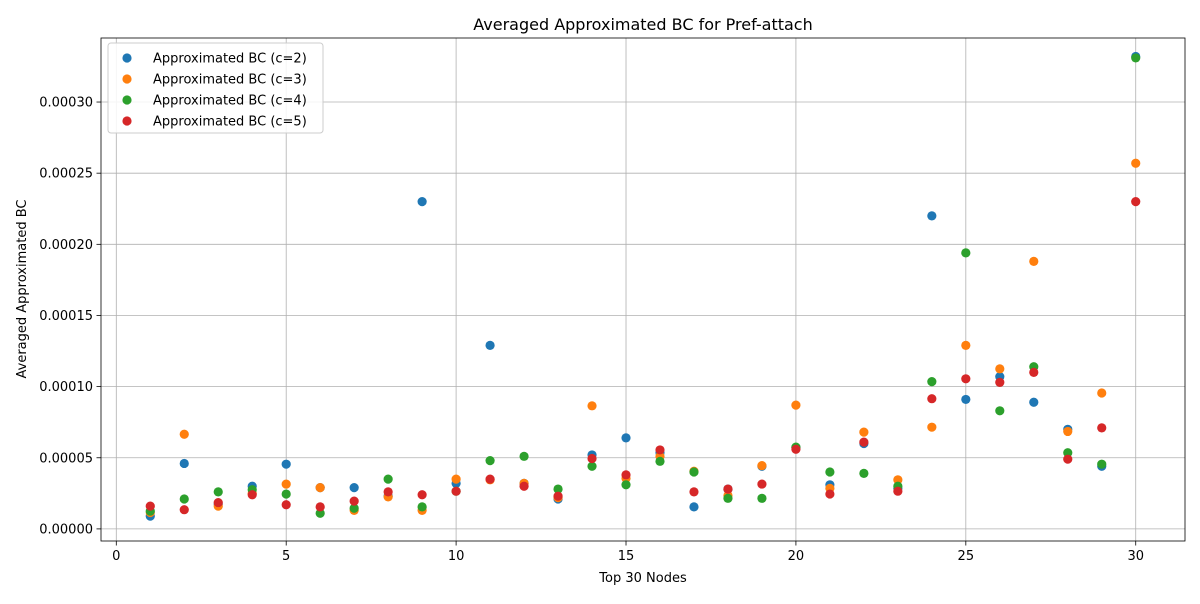 This screenshot has width=1200, height=604. I want to click on x-tick-label: 30, so click(1135, 556).